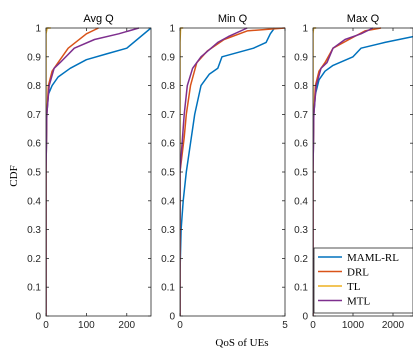 The width and height of the screenshot is (413, 349). Describe the element at coordinates (14, 175) in the screenshot. I see `y-axis-label: CDF` at that location.